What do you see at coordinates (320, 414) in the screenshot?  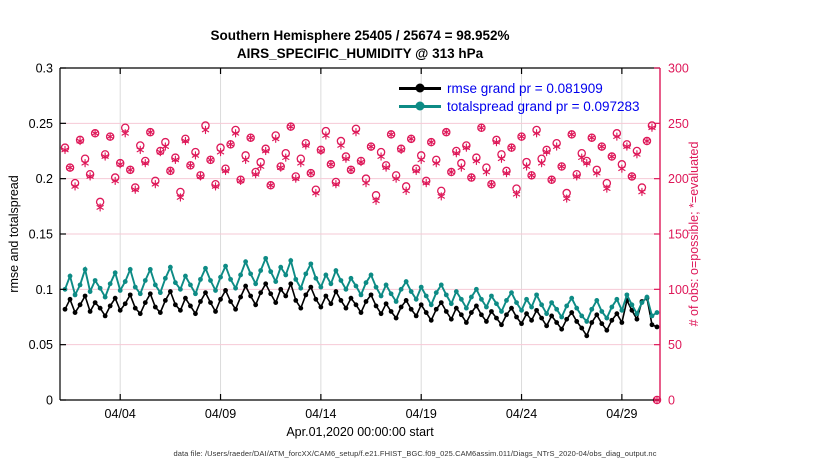 I see `x-tick-label: 04/14` at bounding box center [320, 414].